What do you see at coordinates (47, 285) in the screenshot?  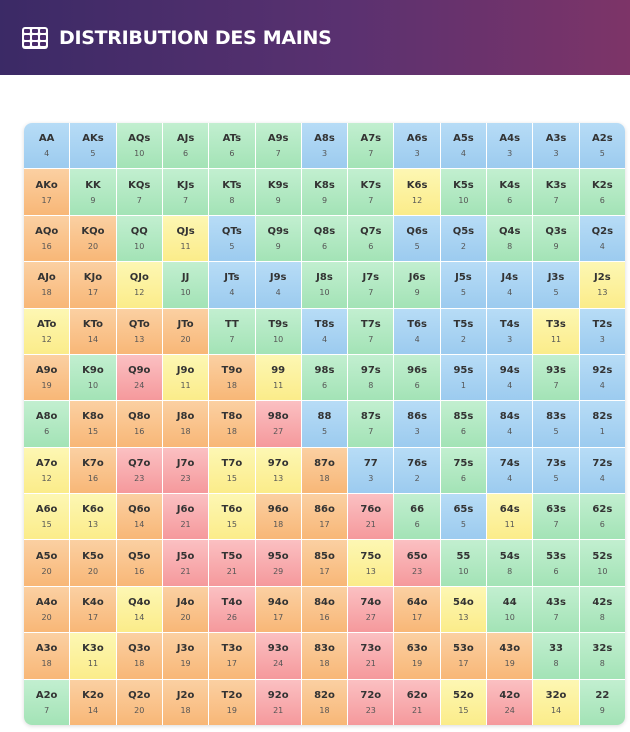 I see `hand-cell: AJo 18` at bounding box center [47, 285].